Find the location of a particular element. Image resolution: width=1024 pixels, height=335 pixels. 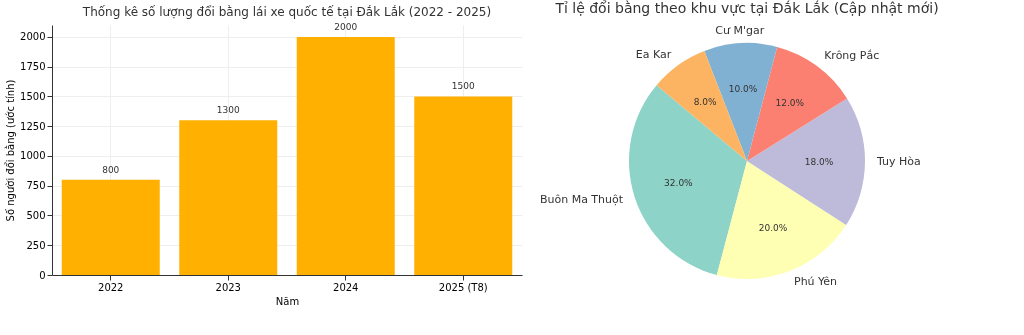

slice-label: Cư M'gar is located at coordinates (740, 31).